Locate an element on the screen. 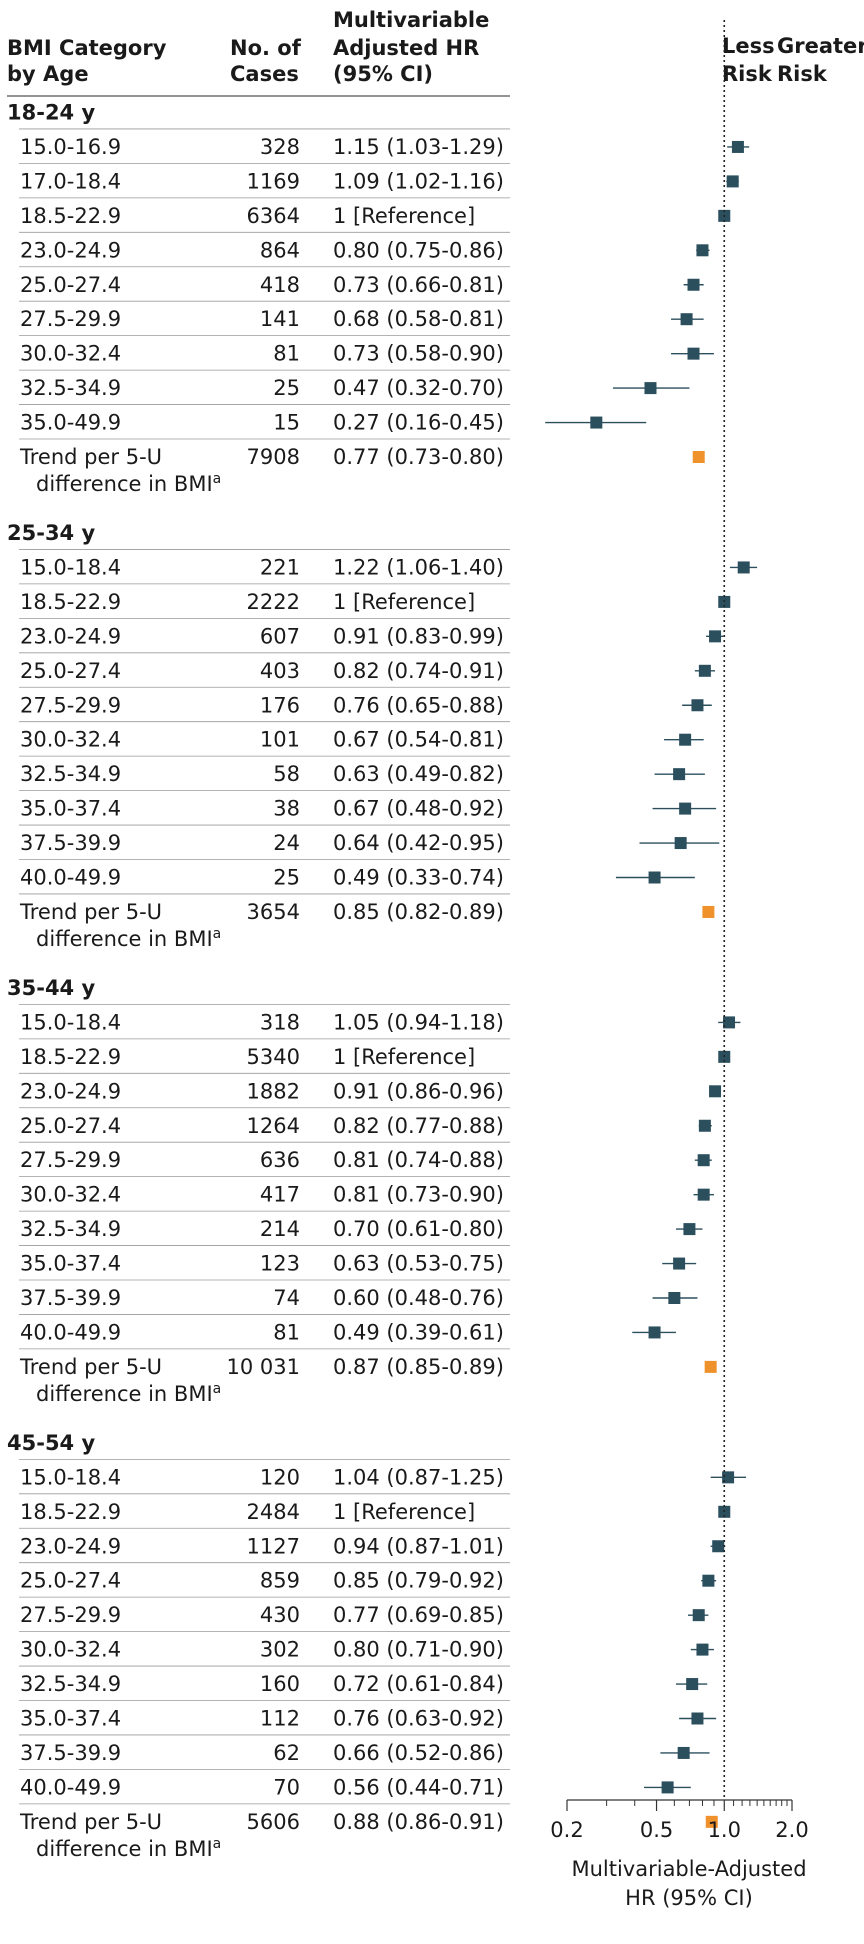 The width and height of the screenshot is (864, 1944). greater-risk-label: Risk is located at coordinates (802, 74).